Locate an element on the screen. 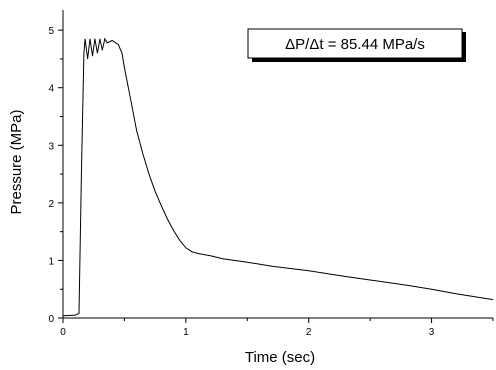  x-tick-label: 1 is located at coordinates (186, 332).